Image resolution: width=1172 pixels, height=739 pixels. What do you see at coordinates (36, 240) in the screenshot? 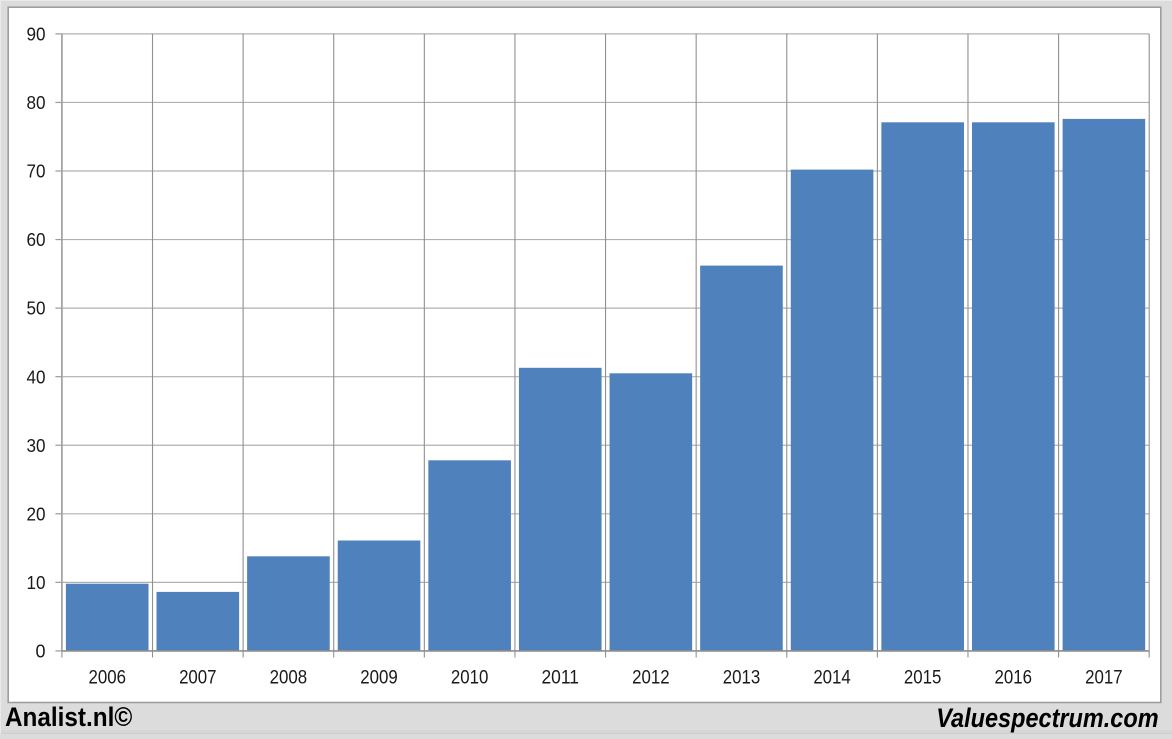
I see `svg-text: 60` at bounding box center [36, 240].